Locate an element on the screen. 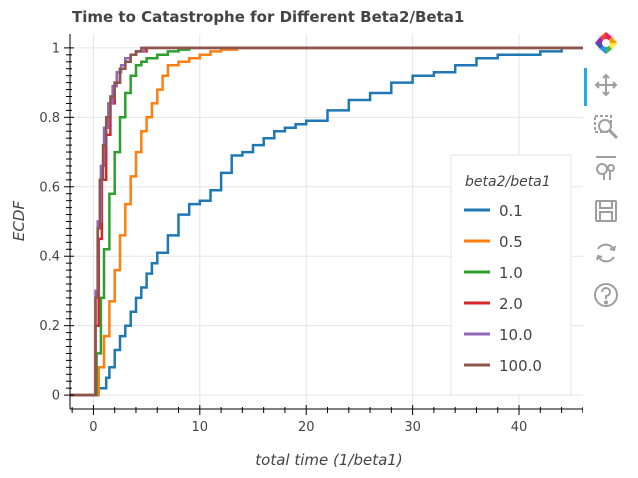 The image size is (638, 478). x-axis-label: total time (1/beta1) is located at coordinates (328, 460).